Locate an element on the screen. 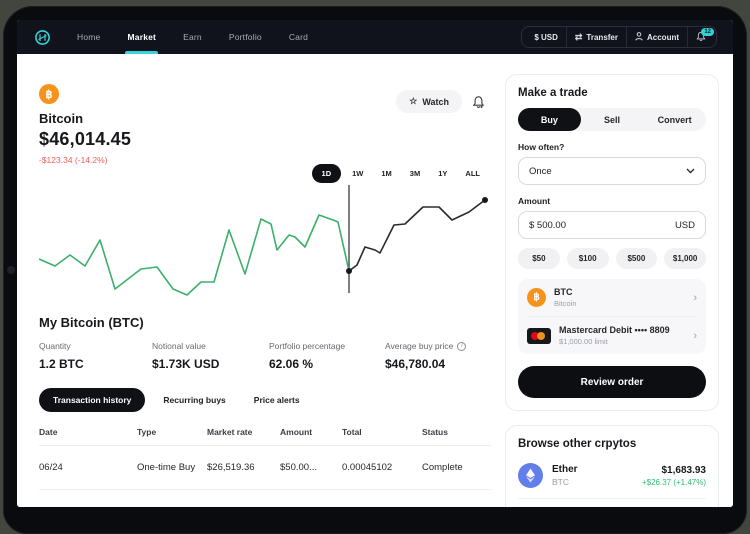 The image size is (750, 534). bell-plus-icon is located at coordinates (478, 101).